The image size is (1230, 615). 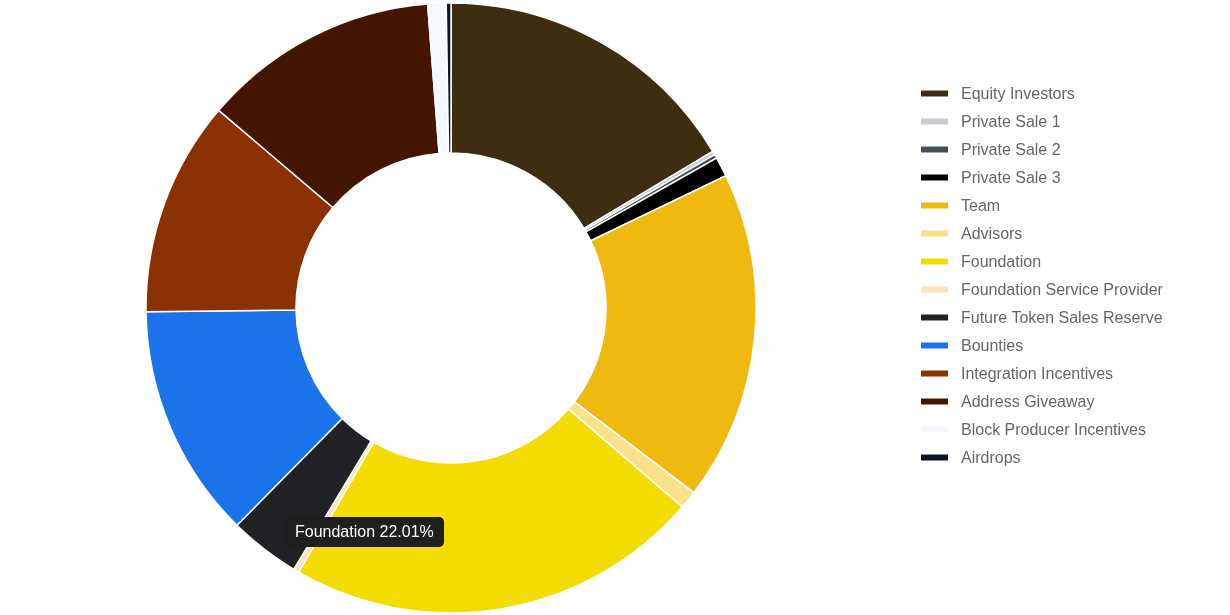 What do you see at coordinates (1062, 317) in the screenshot?
I see `legend-label: Future Token Sales Reserve` at bounding box center [1062, 317].